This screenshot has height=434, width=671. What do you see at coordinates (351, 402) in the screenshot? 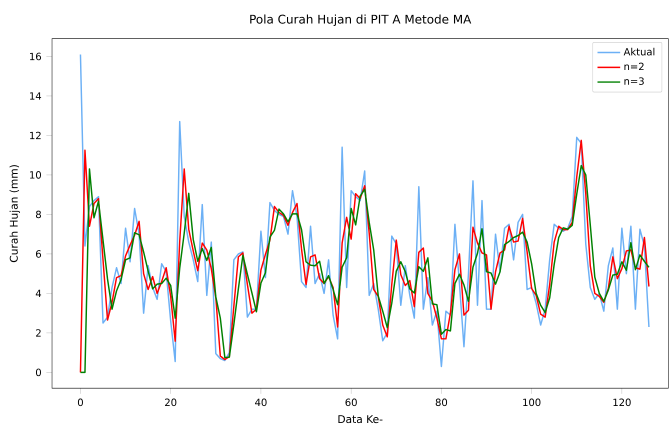
I see `x-tick-label: 60` at bounding box center [351, 402].